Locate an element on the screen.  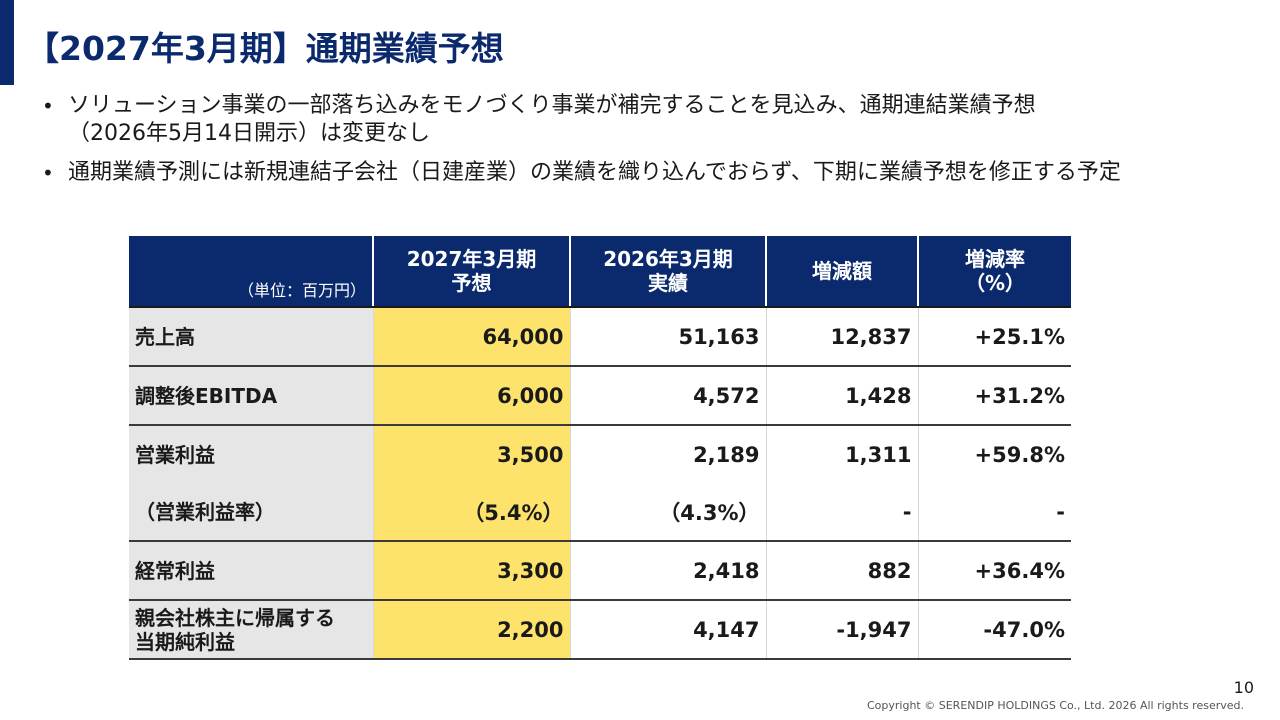
forecast-cell: （5.4%） is located at coordinates (471, 512).